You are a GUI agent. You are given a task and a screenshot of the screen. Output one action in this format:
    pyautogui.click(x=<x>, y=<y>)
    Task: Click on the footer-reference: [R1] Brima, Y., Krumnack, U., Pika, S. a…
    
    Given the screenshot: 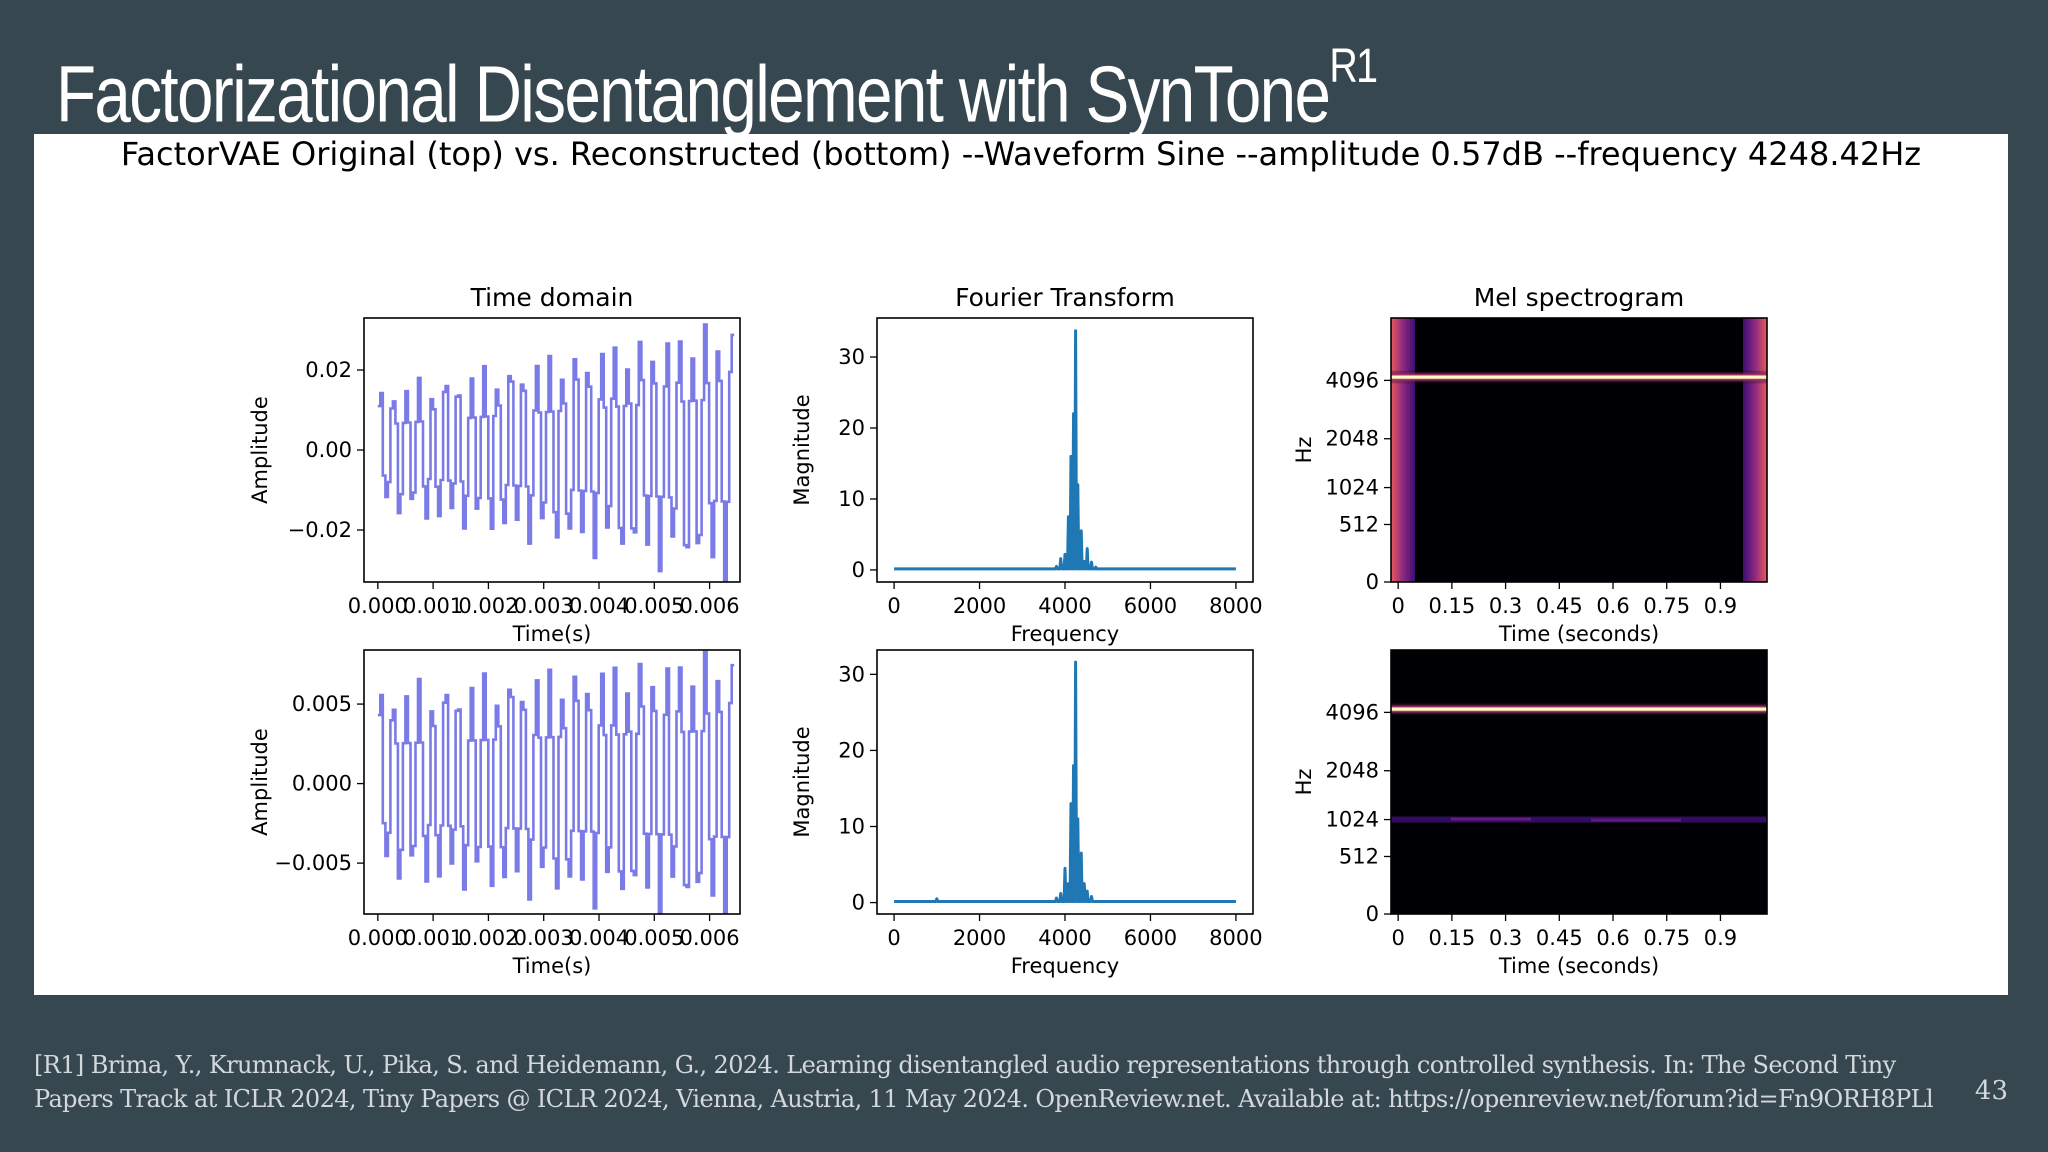 What is the action you would take?
    pyautogui.click(x=984, y=1082)
    